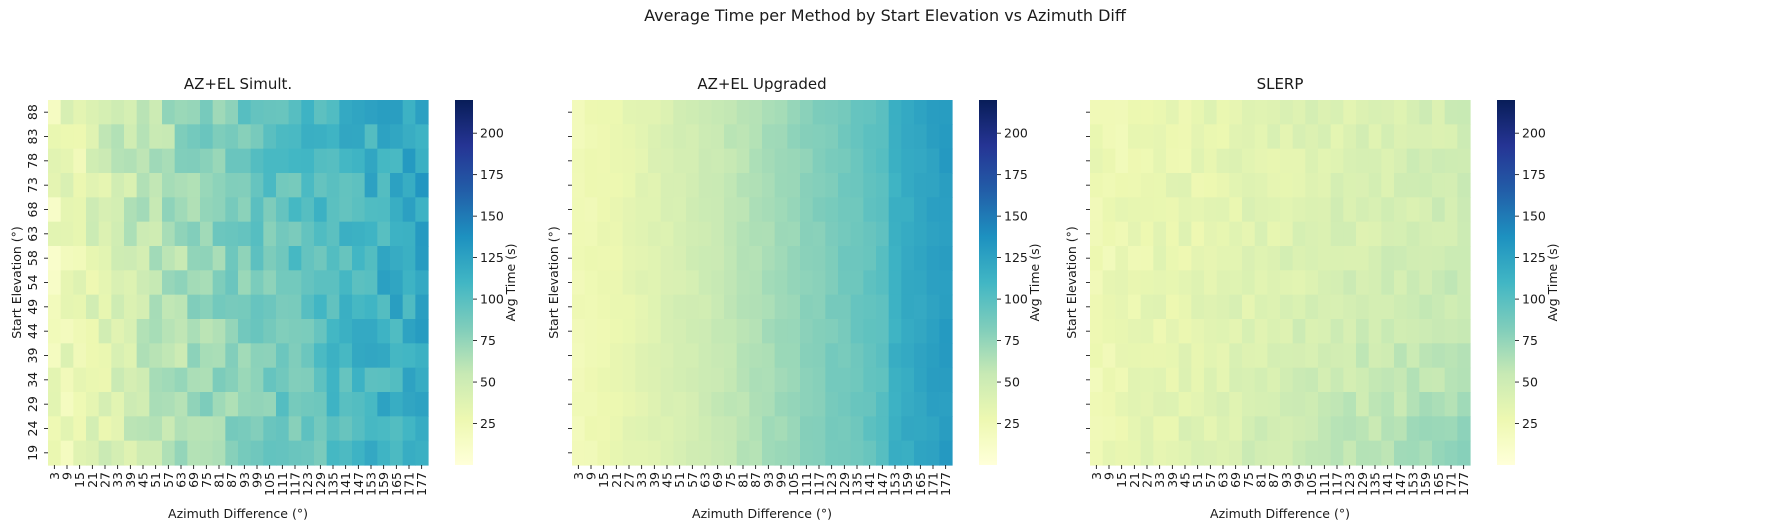  I want to click on x-tick-label: 123, so click(307, 484).